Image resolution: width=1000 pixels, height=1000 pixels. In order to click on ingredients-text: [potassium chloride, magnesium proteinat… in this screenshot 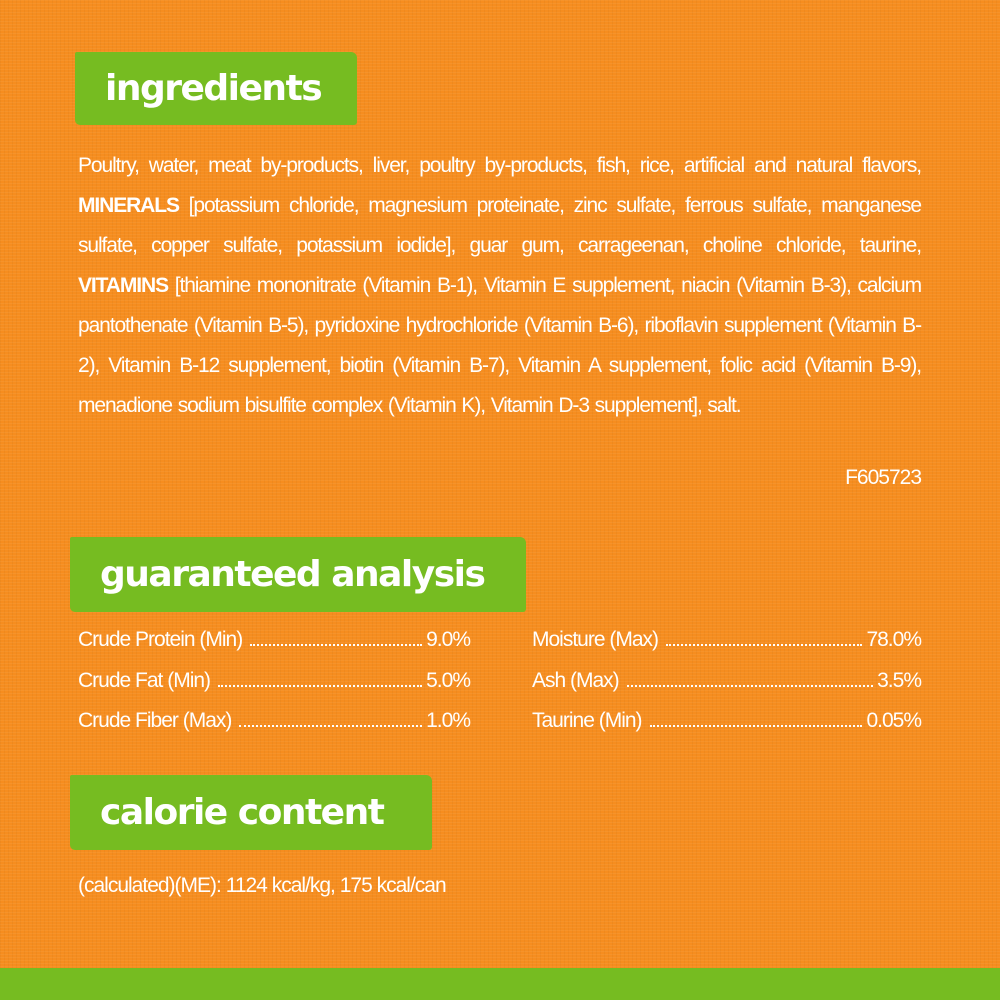, I will do `click(500, 225)`.